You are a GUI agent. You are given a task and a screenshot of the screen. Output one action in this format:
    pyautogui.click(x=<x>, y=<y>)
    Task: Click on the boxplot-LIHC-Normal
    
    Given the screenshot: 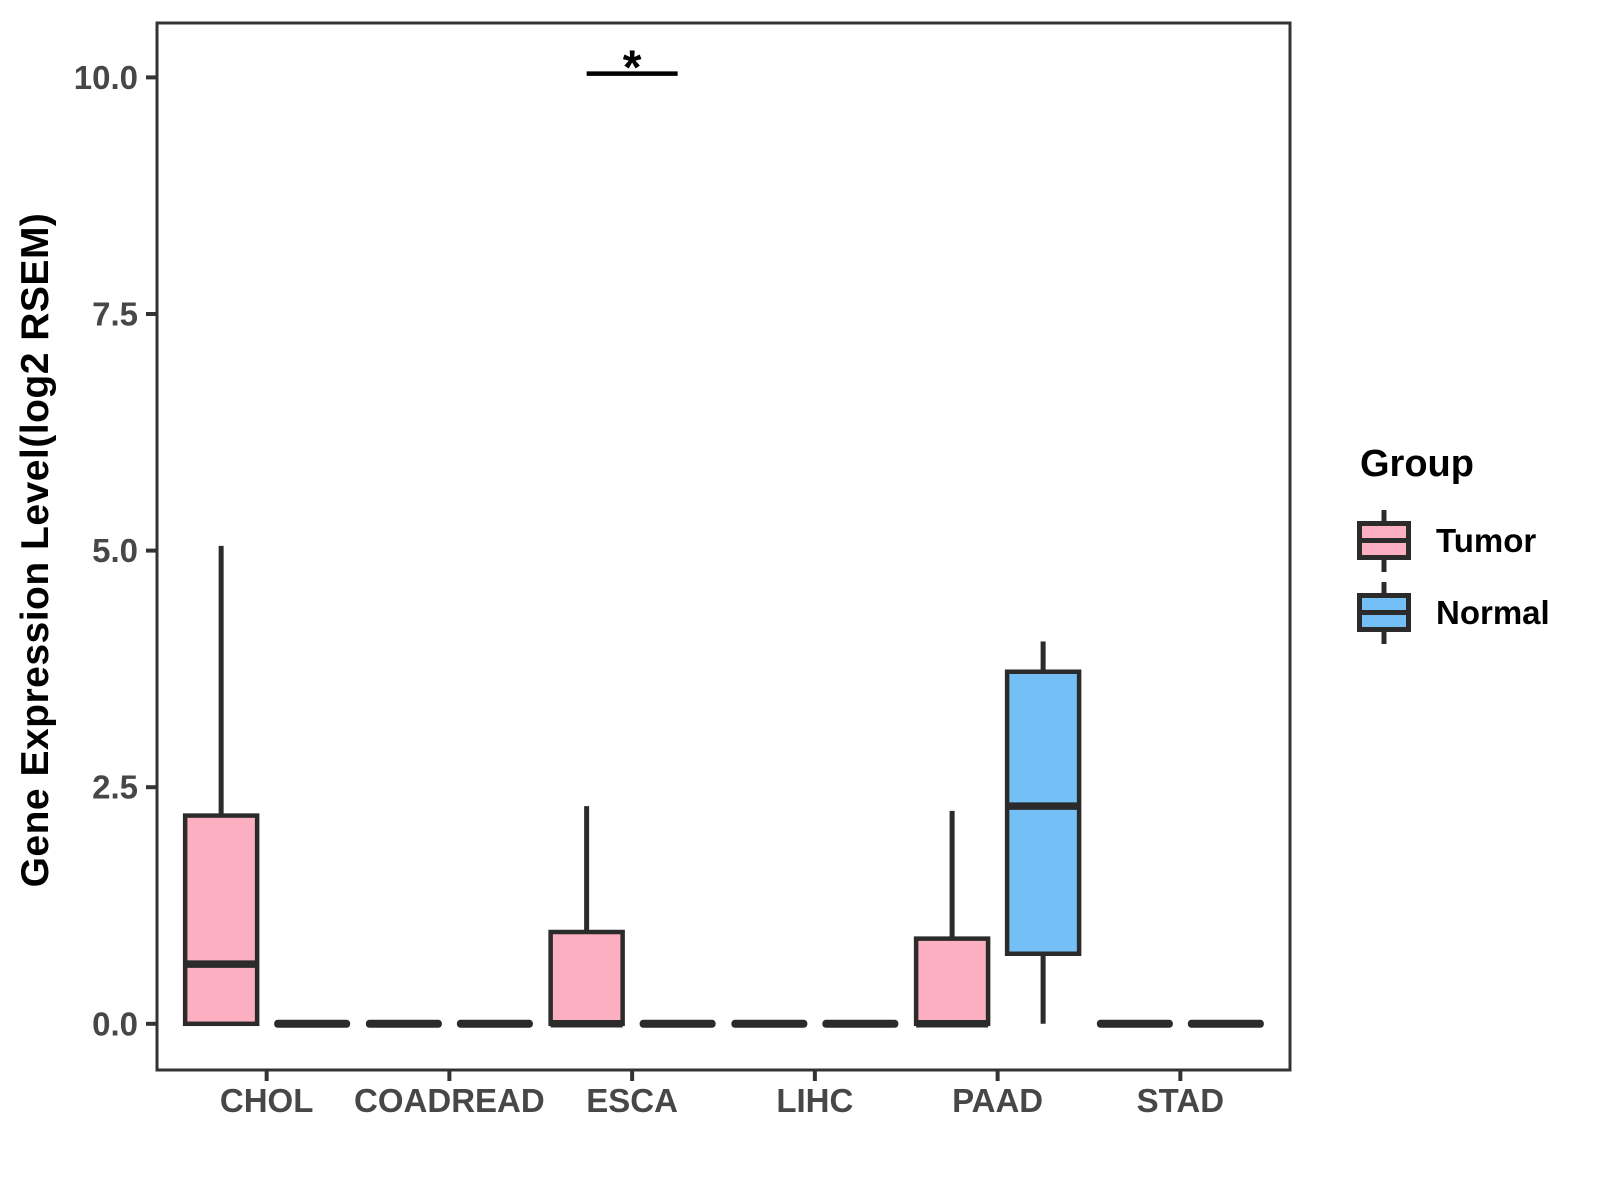 What is the action you would take?
    pyautogui.click(x=860, y=1023)
    